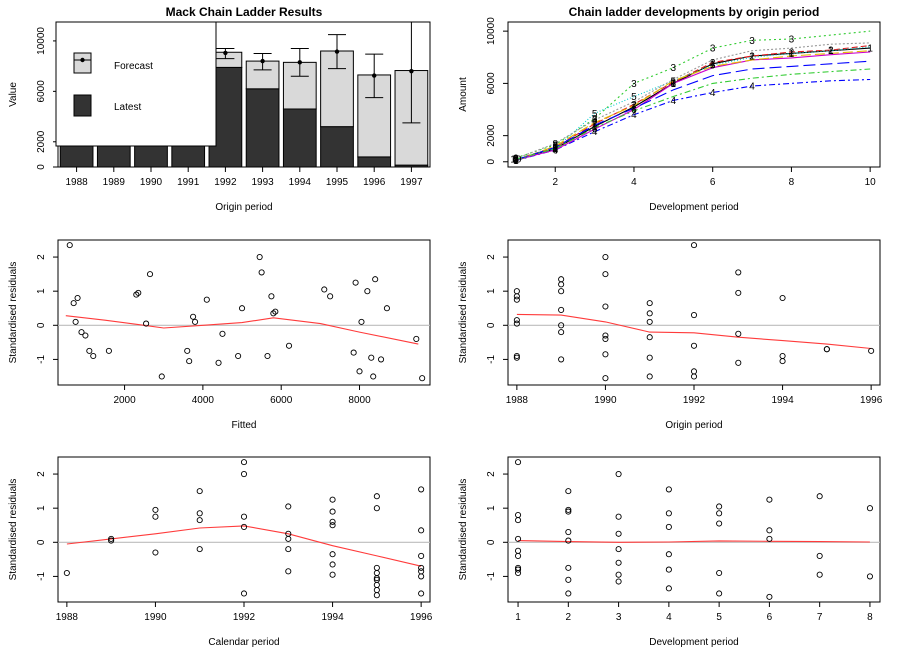 The image size is (900, 654). I want to click on x-tick-label: 2000, so click(124, 400).